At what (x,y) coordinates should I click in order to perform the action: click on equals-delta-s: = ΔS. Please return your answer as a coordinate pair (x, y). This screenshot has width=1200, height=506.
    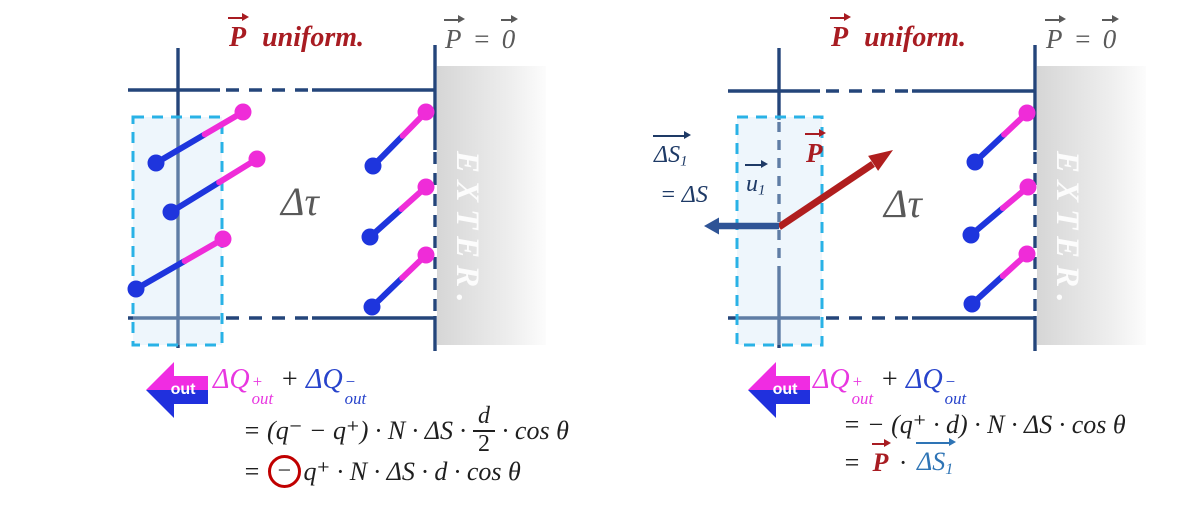
    Looking at the image, I should click on (684, 194).